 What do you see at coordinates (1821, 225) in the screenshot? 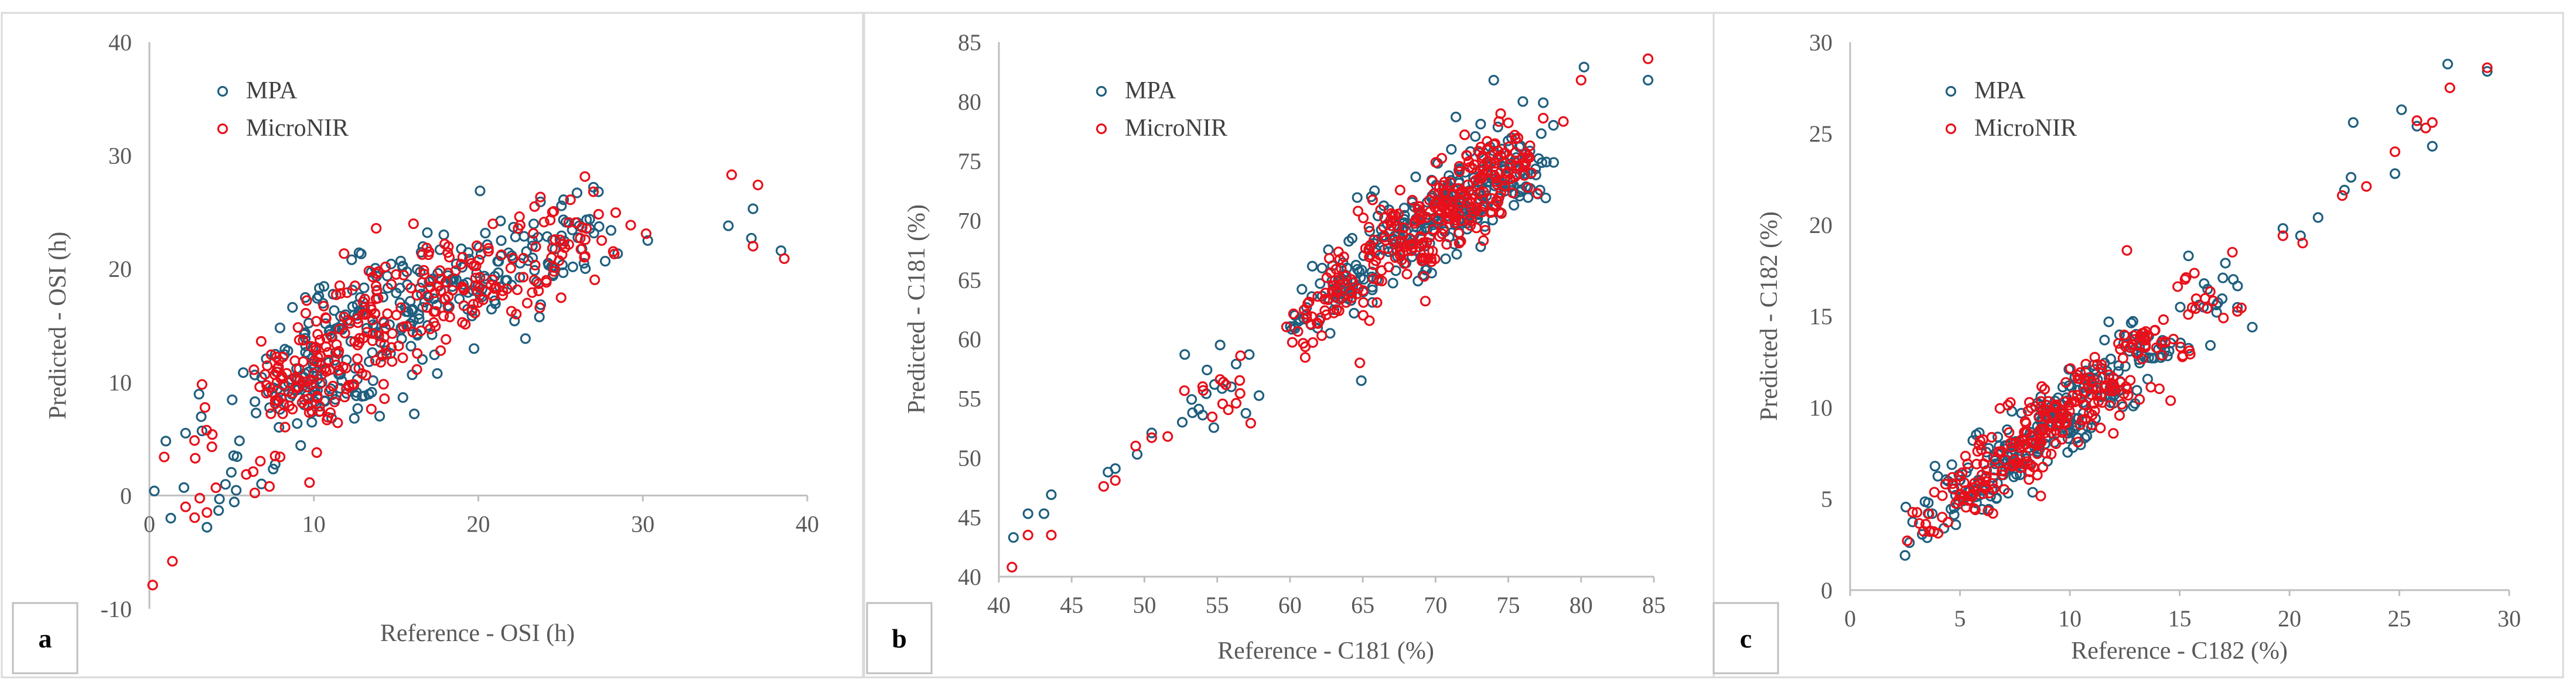
I see `y-tick-label: 20` at bounding box center [1821, 225].